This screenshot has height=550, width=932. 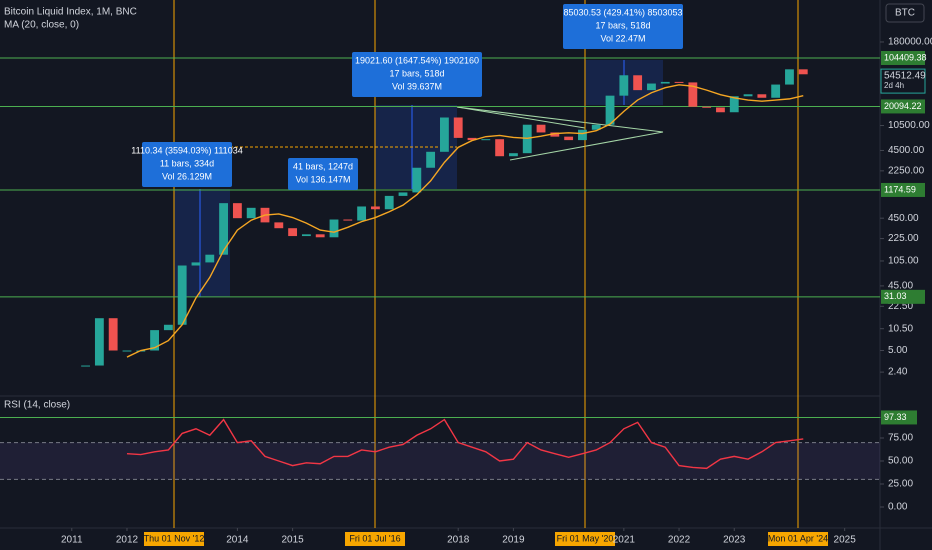 I want to click on time-tick-label: 2015, so click(x=292, y=540).